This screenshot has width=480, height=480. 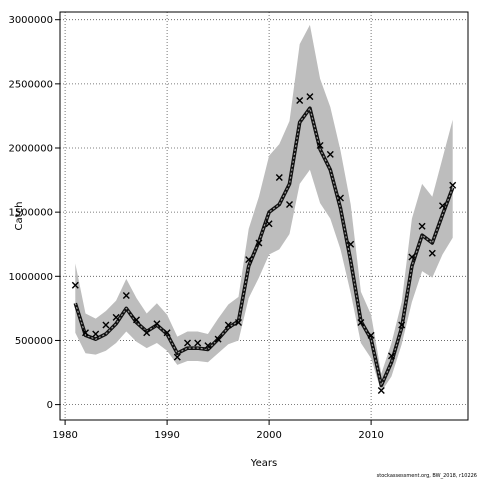 I want to click on y-tick-label: 3000000, so click(x=30, y=20).